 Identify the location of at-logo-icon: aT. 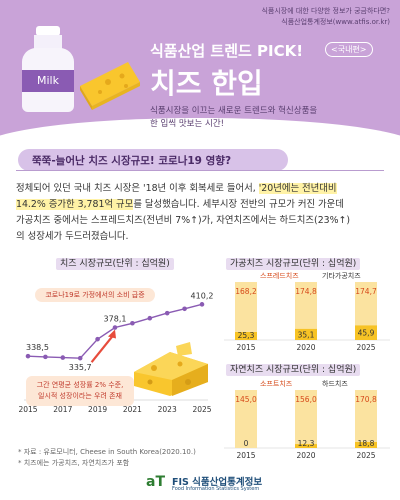
(155, 482).